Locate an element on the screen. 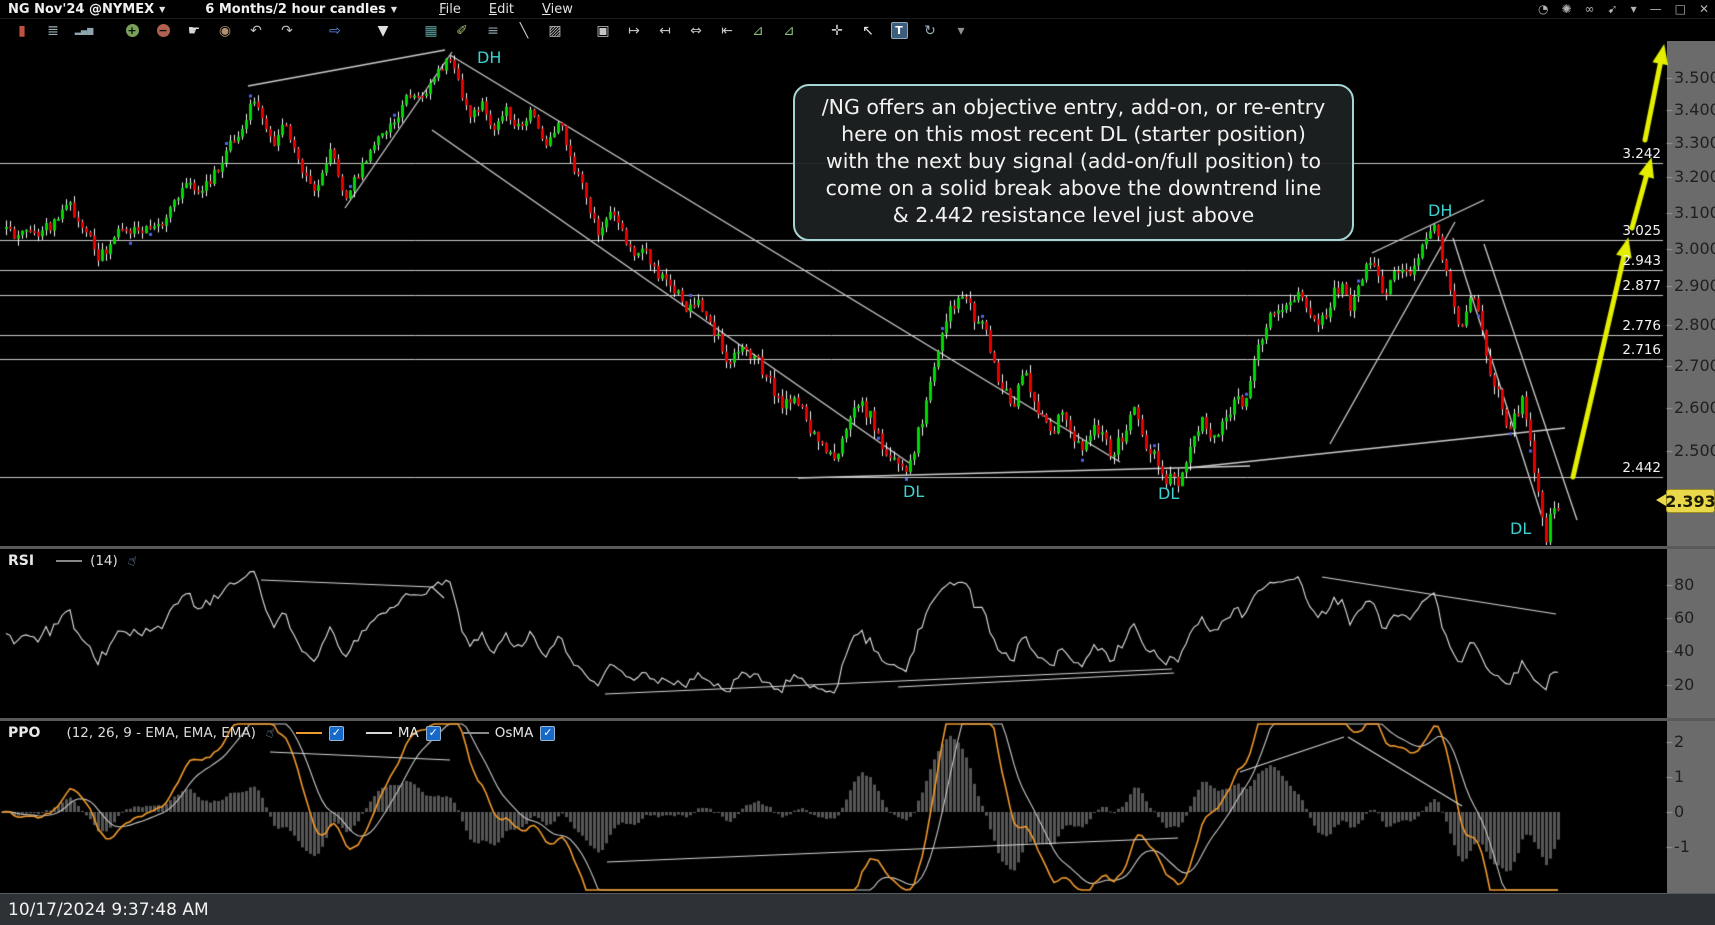 The width and height of the screenshot is (1715, 925). ppo-title: PPO is located at coordinates (24, 733).